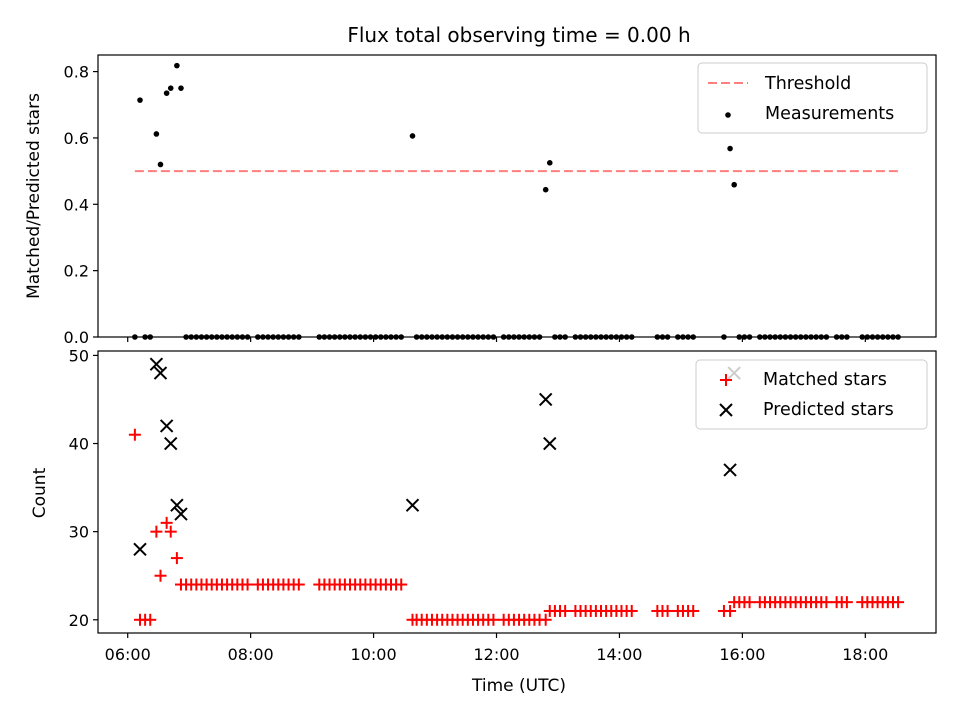 Image resolution: width=960 pixels, height=720 pixels. I want to click on legend-matched-swatch, so click(726, 380).